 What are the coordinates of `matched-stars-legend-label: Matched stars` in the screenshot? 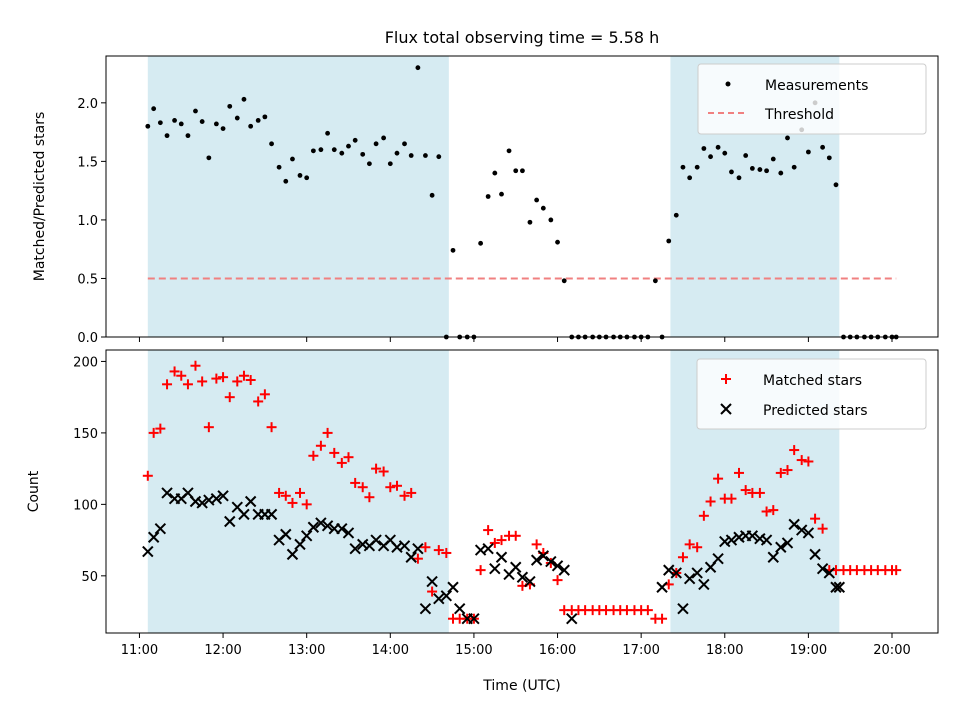 It's located at (812, 381).